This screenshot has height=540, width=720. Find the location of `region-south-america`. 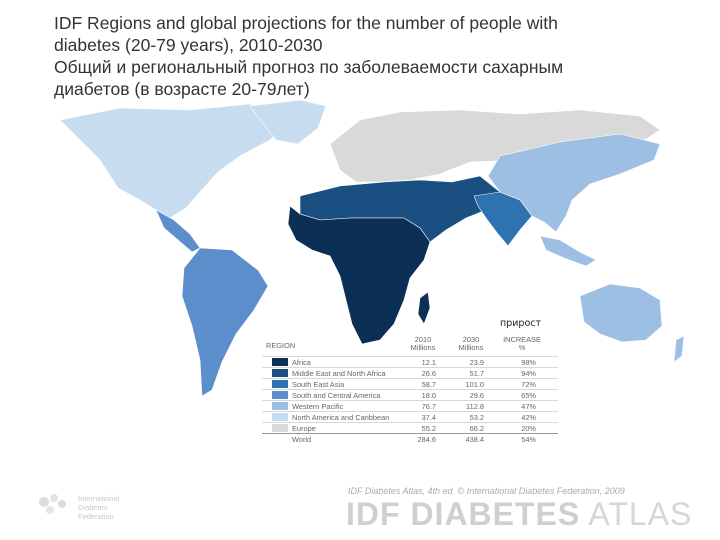

region-south-america is located at coordinates (225, 322).